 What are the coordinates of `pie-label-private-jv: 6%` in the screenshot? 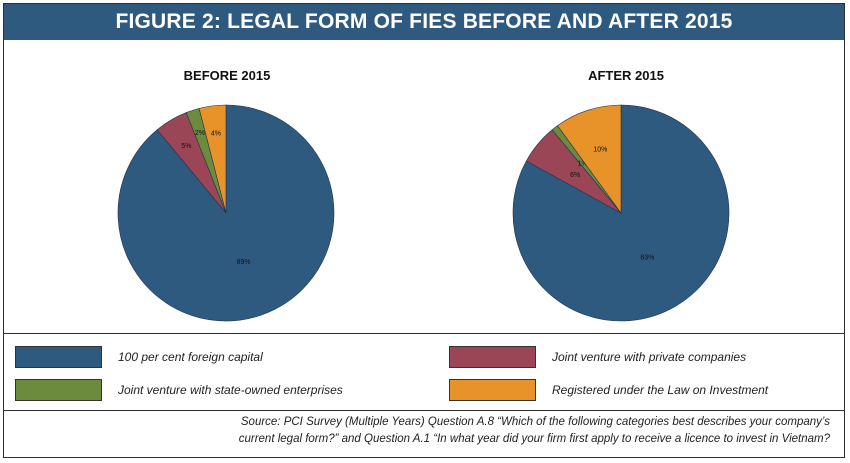 It's located at (575, 175).